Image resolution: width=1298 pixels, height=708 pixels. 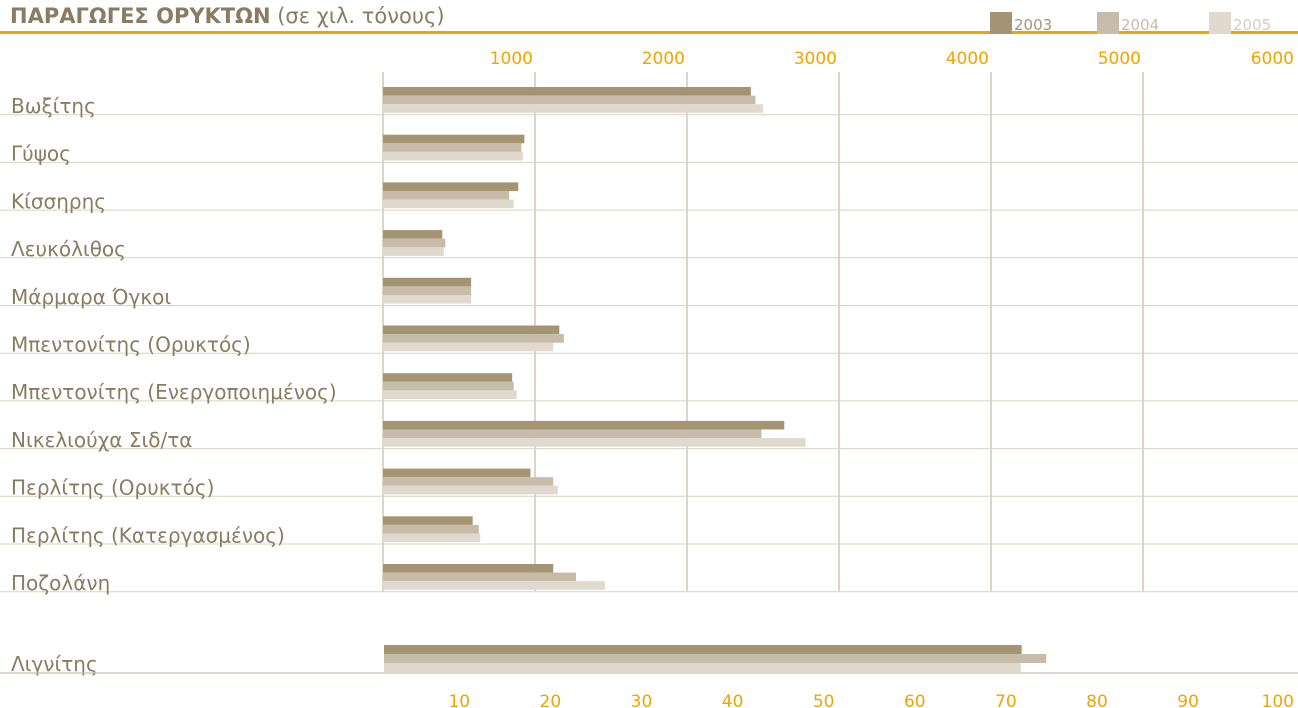 I want to click on bar-βωξίτης-2005, so click(x=573, y=108).